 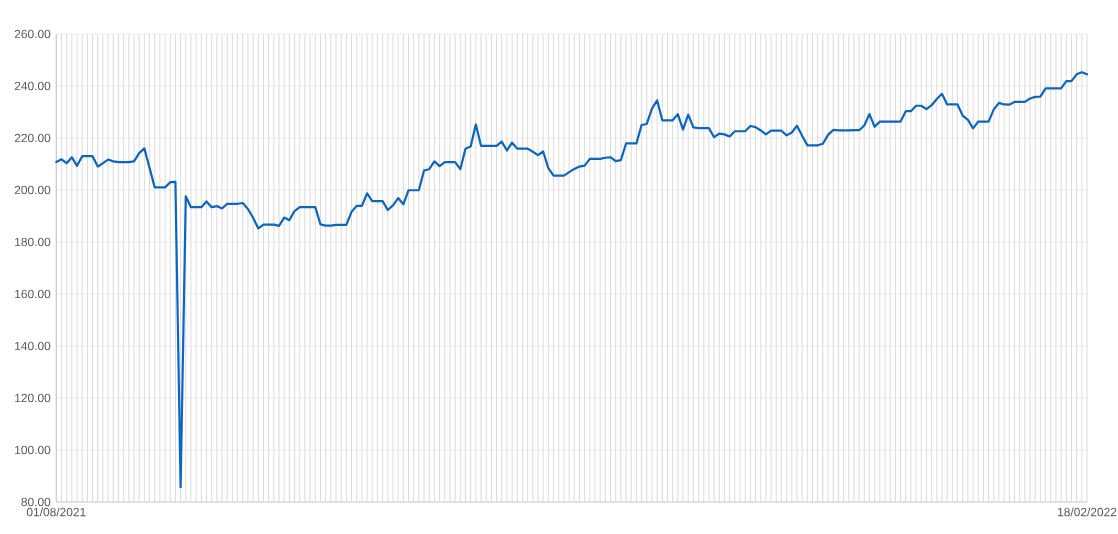 I want to click on y-tick-label: 80.00, so click(x=36, y=502).